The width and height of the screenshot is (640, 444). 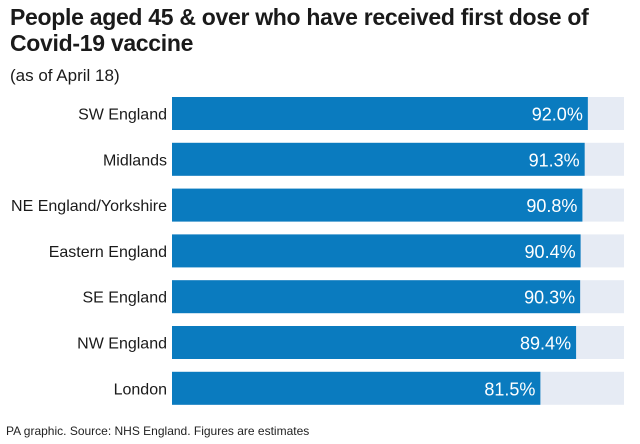 I want to click on data-label: 90.8%, so click(x=551, y=206).